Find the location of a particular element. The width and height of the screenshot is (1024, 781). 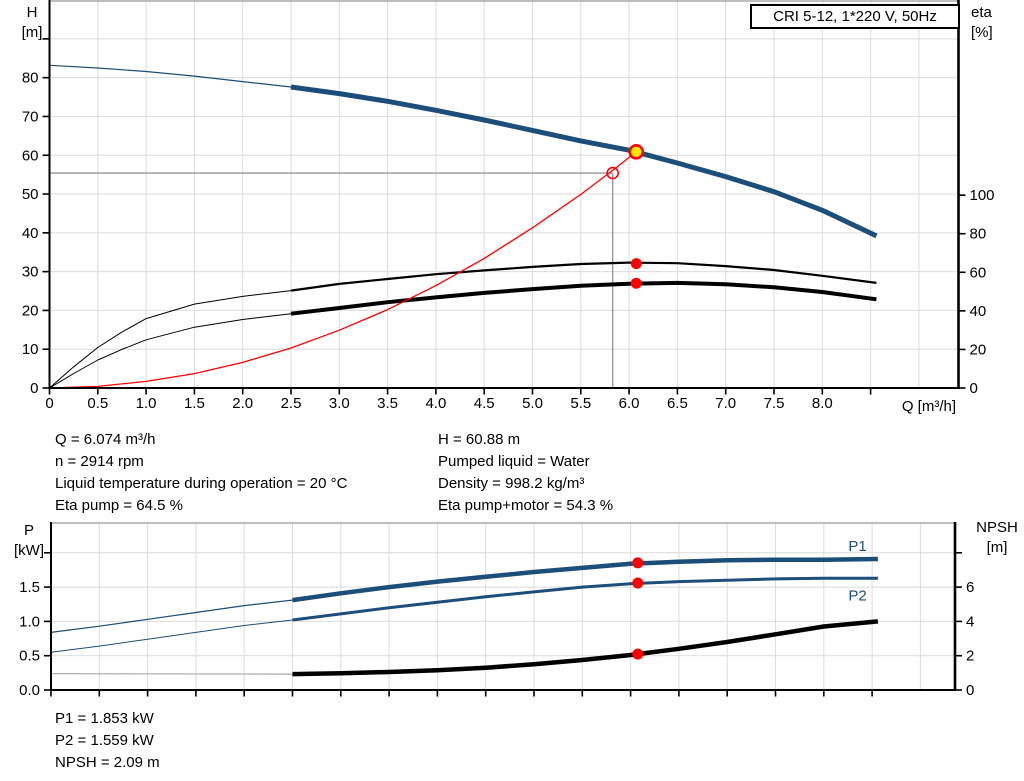

y-left-tick-label: 1.0 is located at coordinates (29, 621).